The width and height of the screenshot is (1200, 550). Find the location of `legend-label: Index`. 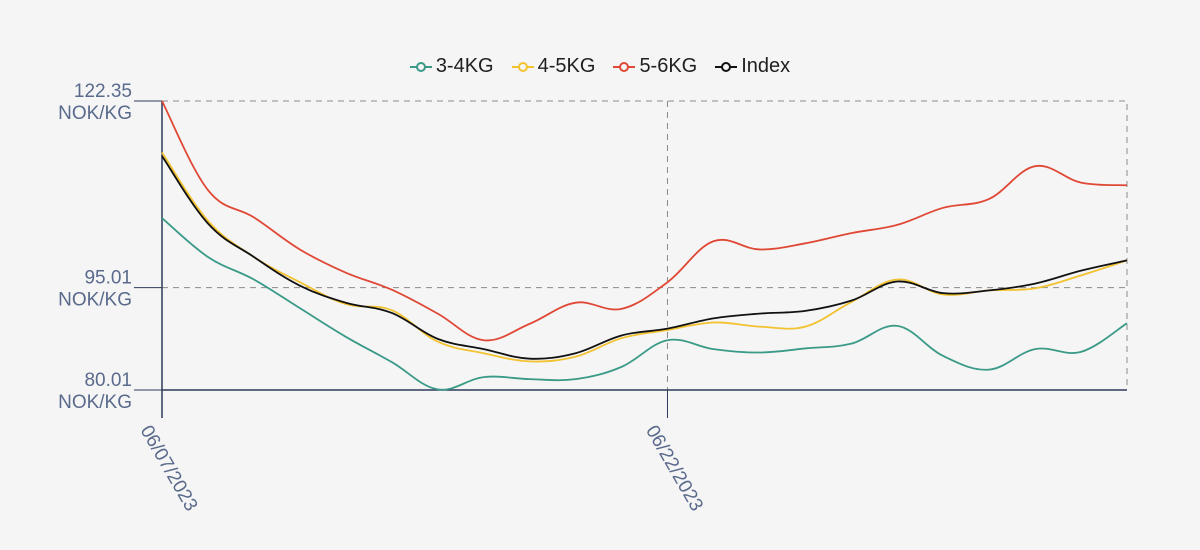

legend-label: Index is located at coordinates (766, 66).